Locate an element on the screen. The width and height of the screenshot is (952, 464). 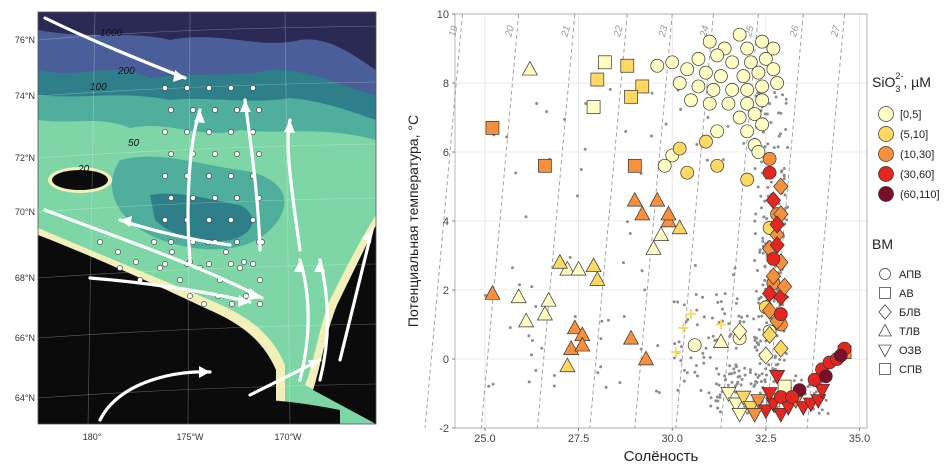
lon-label: 175°W is located at coordinates (190, 437).